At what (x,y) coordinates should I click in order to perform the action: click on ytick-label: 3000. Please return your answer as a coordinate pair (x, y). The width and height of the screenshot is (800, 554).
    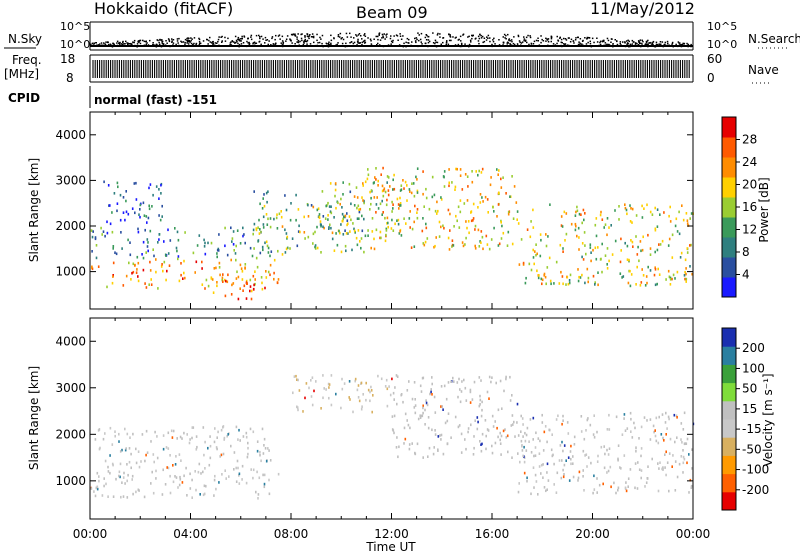
    Looking at the image, I should click on (70, 388).